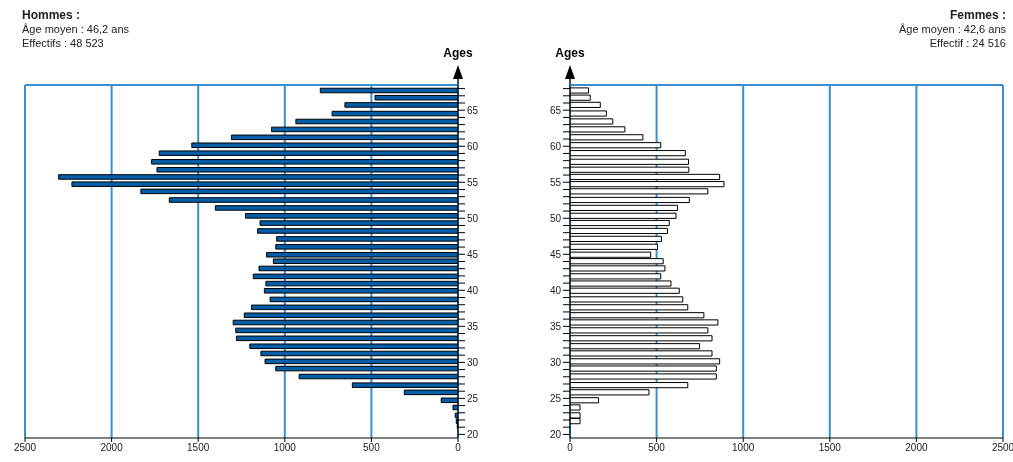 The image size is (1013, 462). What do you see at coordinates (63, 43) in the screenshot?
I see `text: Effectifs : 48 523` at bounding box center [63, 43].